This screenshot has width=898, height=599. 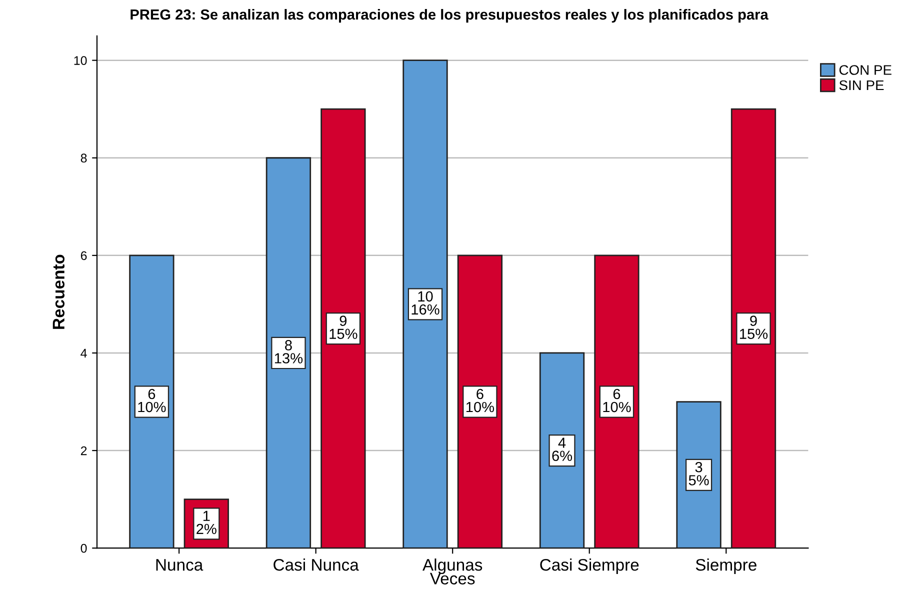 I want to click on data-label: 3 5%, so click(x=698, y=474).